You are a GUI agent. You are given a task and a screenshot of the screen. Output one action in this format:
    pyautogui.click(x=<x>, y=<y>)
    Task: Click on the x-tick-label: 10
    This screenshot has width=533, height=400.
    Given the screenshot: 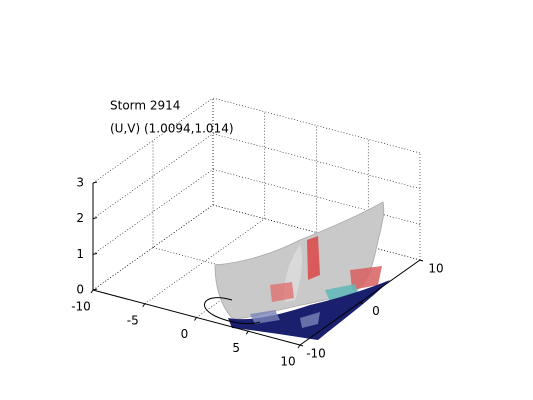 What is the action you would take?
    pyautogui.click(x=287, y=362)
    